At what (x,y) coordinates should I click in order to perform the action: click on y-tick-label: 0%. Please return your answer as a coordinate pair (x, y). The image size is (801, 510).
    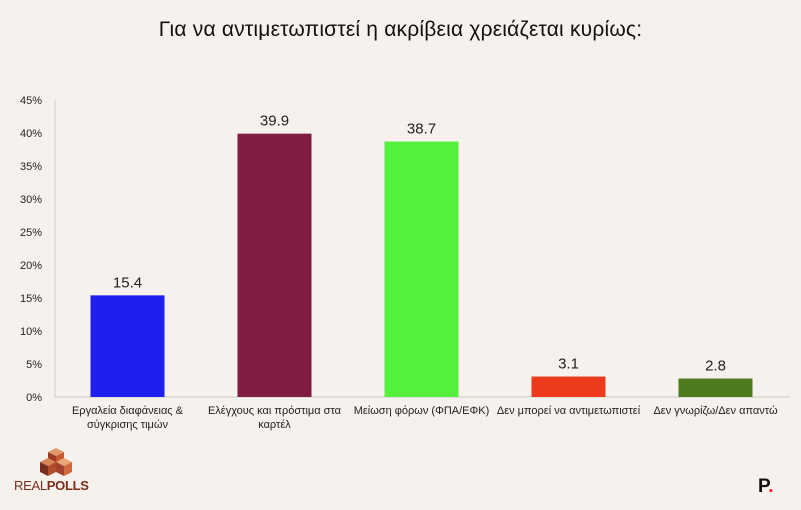
    Looking at the image, I should click on (34, 398).